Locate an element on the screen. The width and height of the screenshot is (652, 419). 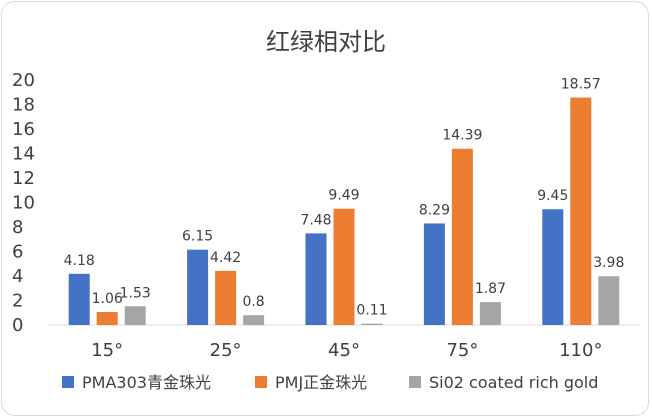
x-axis: 15° 25° 45° 75° 110° is located at coordinates (346, 350).